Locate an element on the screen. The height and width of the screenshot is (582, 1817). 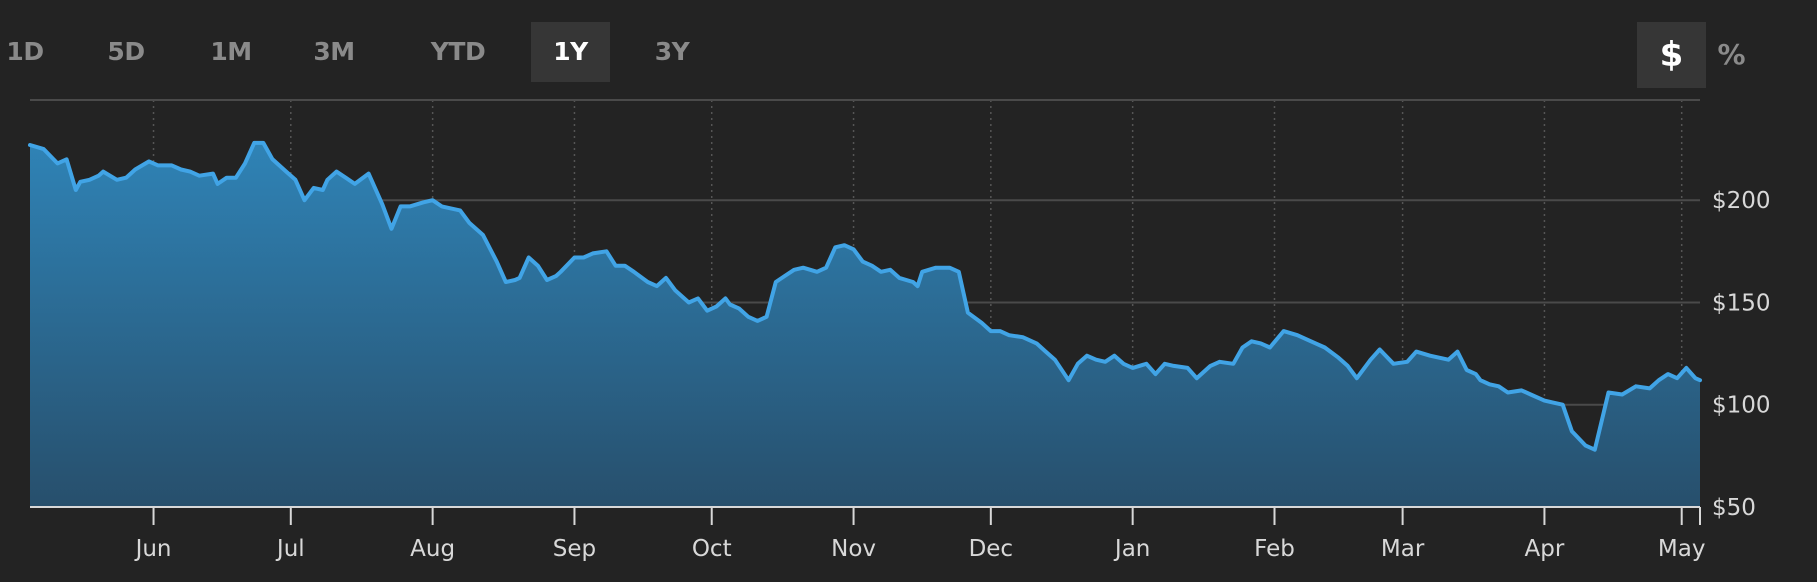
y-tick-label-100: $100 is located at coordinates (1741, 406).